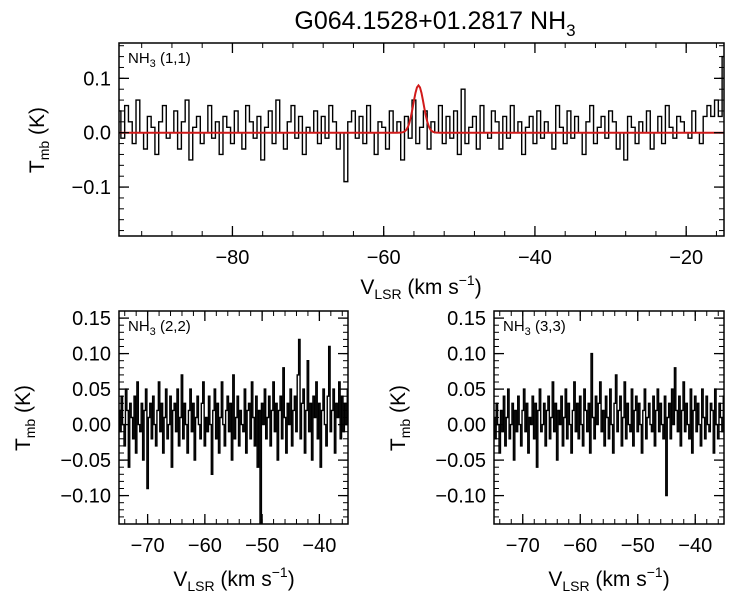 This screenshot has height=600, width=750. Describe the element at coordinates (97, 134) in the screenshot. I see `y-tick-label: 0.0` at that location.